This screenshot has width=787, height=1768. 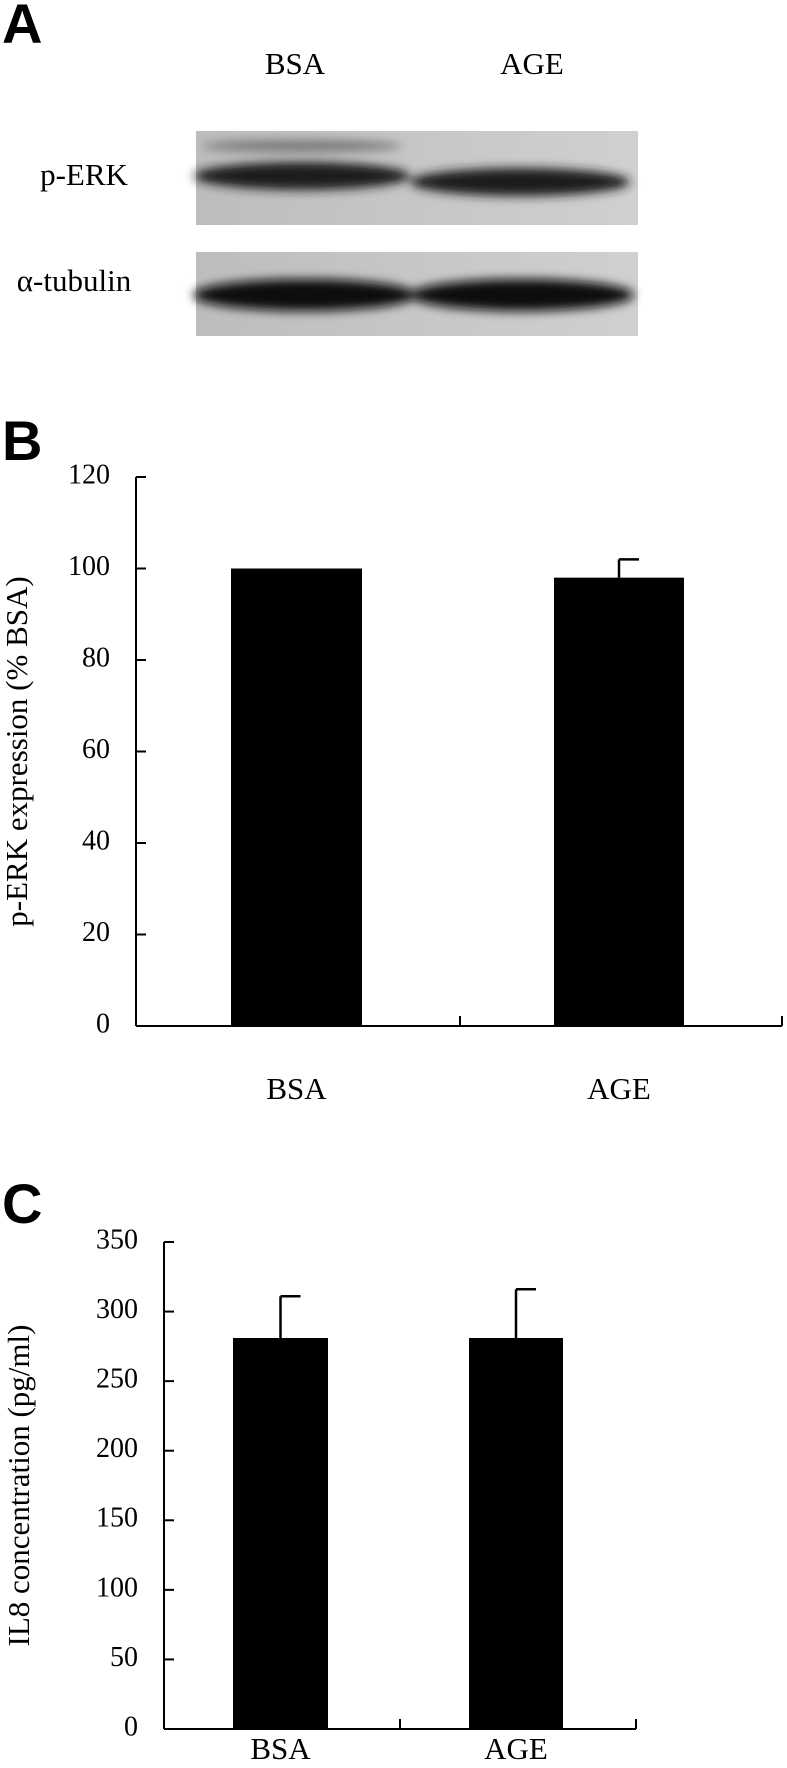 What do you see at coordinates (96, 657) in the screenshot?
I see `y-tick-label: 80` at bounding box center [96, 657].